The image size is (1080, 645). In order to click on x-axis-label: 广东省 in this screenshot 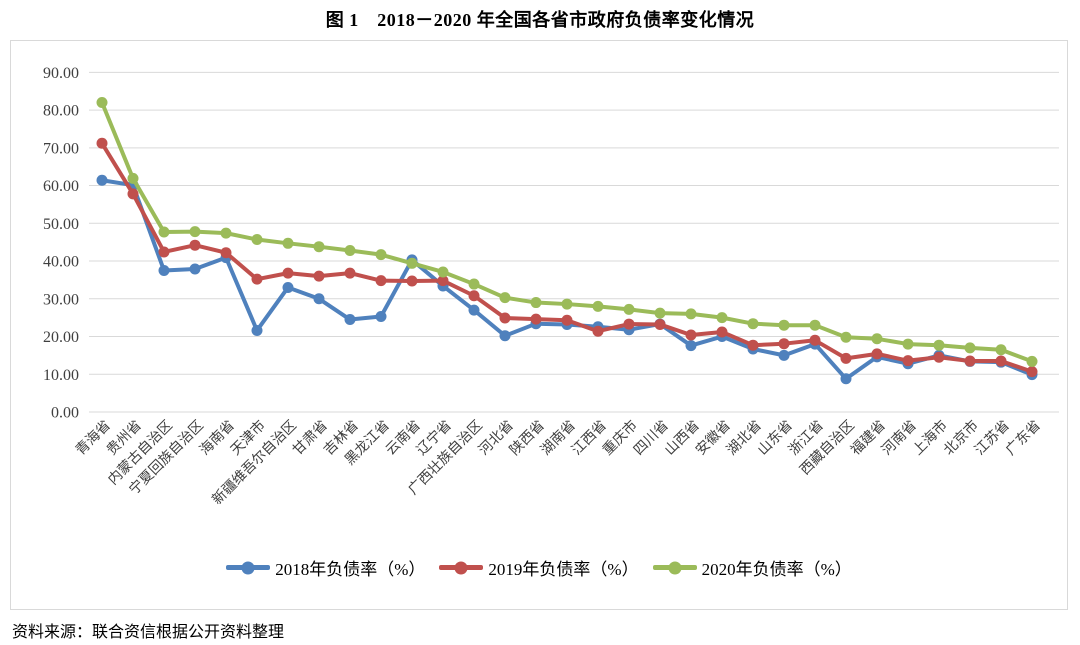, I will do `click(1023, 438)`.